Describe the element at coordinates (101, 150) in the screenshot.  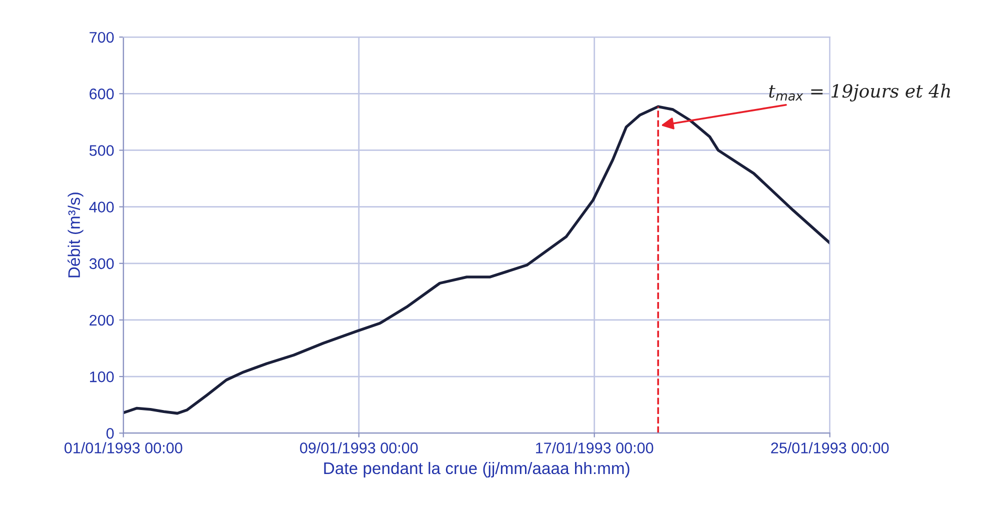
I see `y-tick-label: 500` at that location.